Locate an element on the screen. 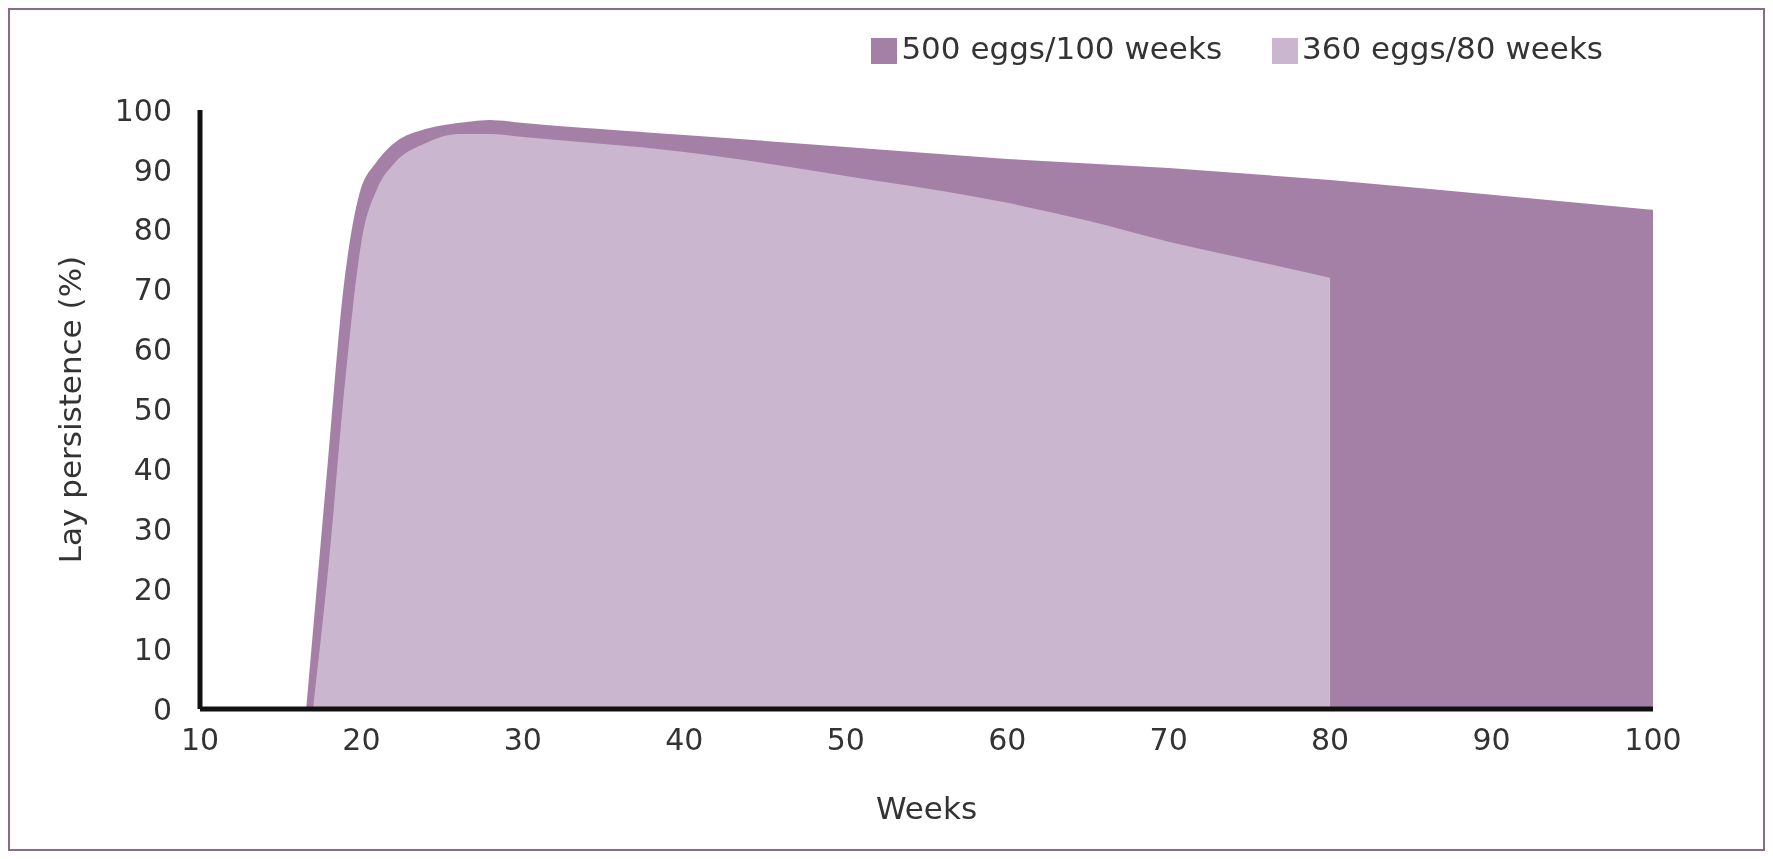 The image size is (1773, 859). x-tick-label: 90 is located at coordinates (1491, 740).